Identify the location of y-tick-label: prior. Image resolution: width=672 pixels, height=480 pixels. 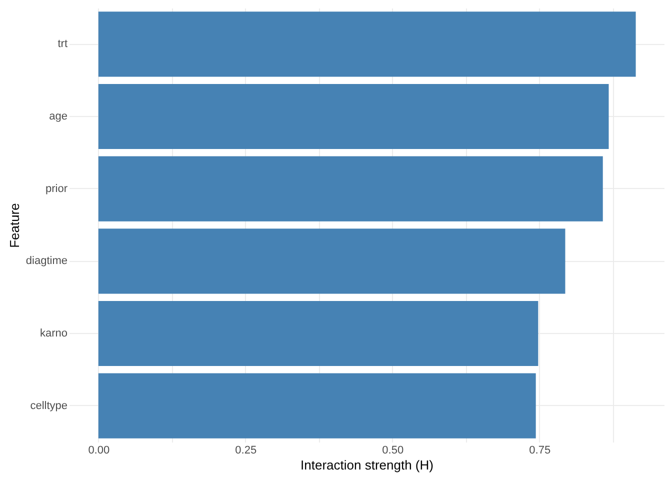
(56, 188).